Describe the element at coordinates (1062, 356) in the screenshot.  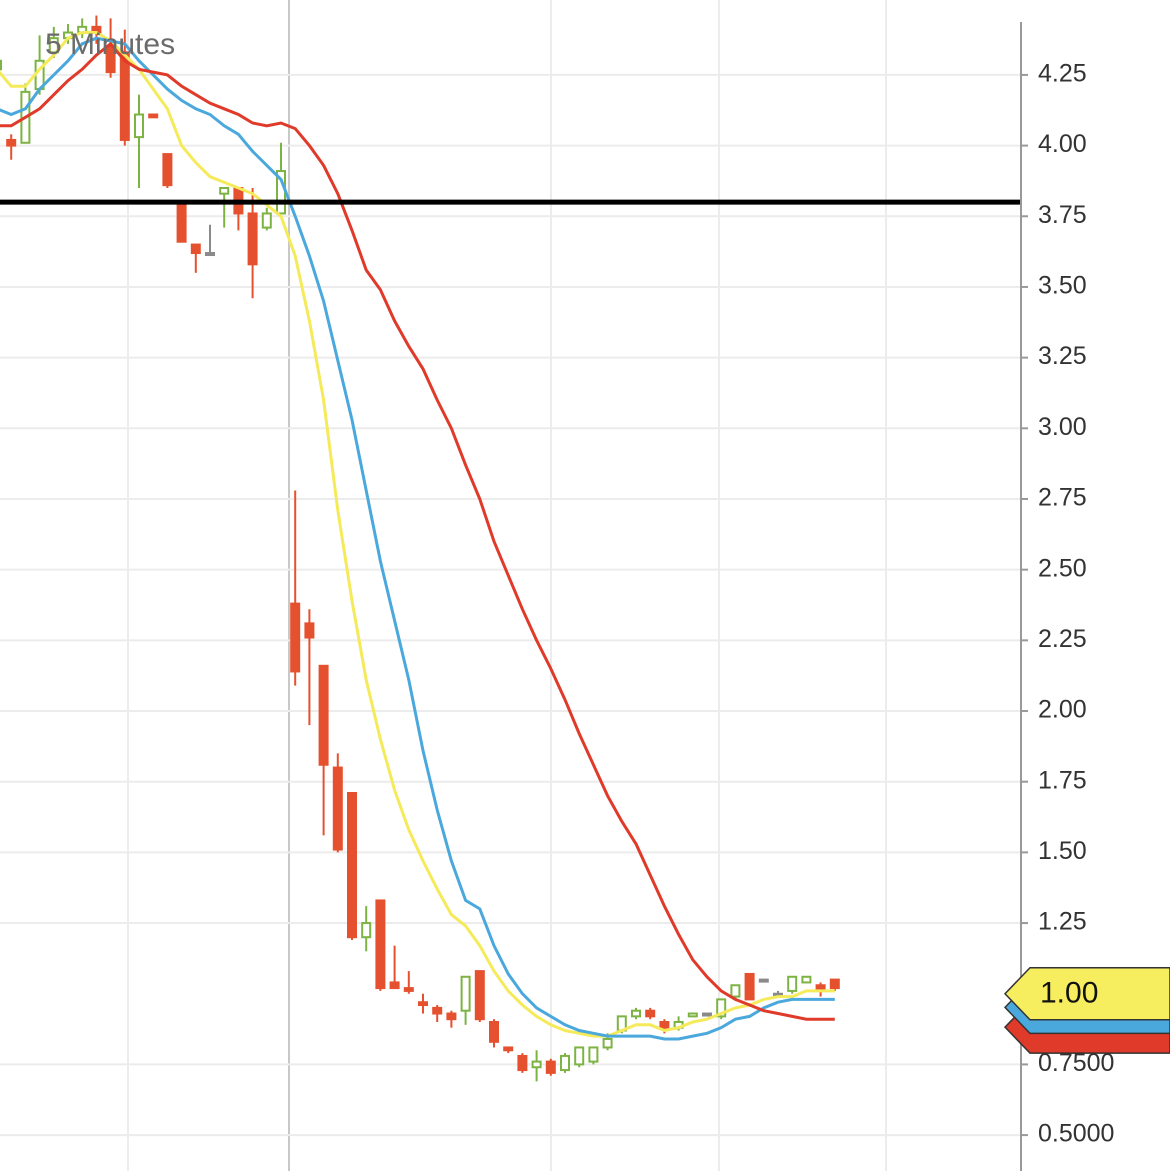
I see `y-tick-label: 3.25` at that location.